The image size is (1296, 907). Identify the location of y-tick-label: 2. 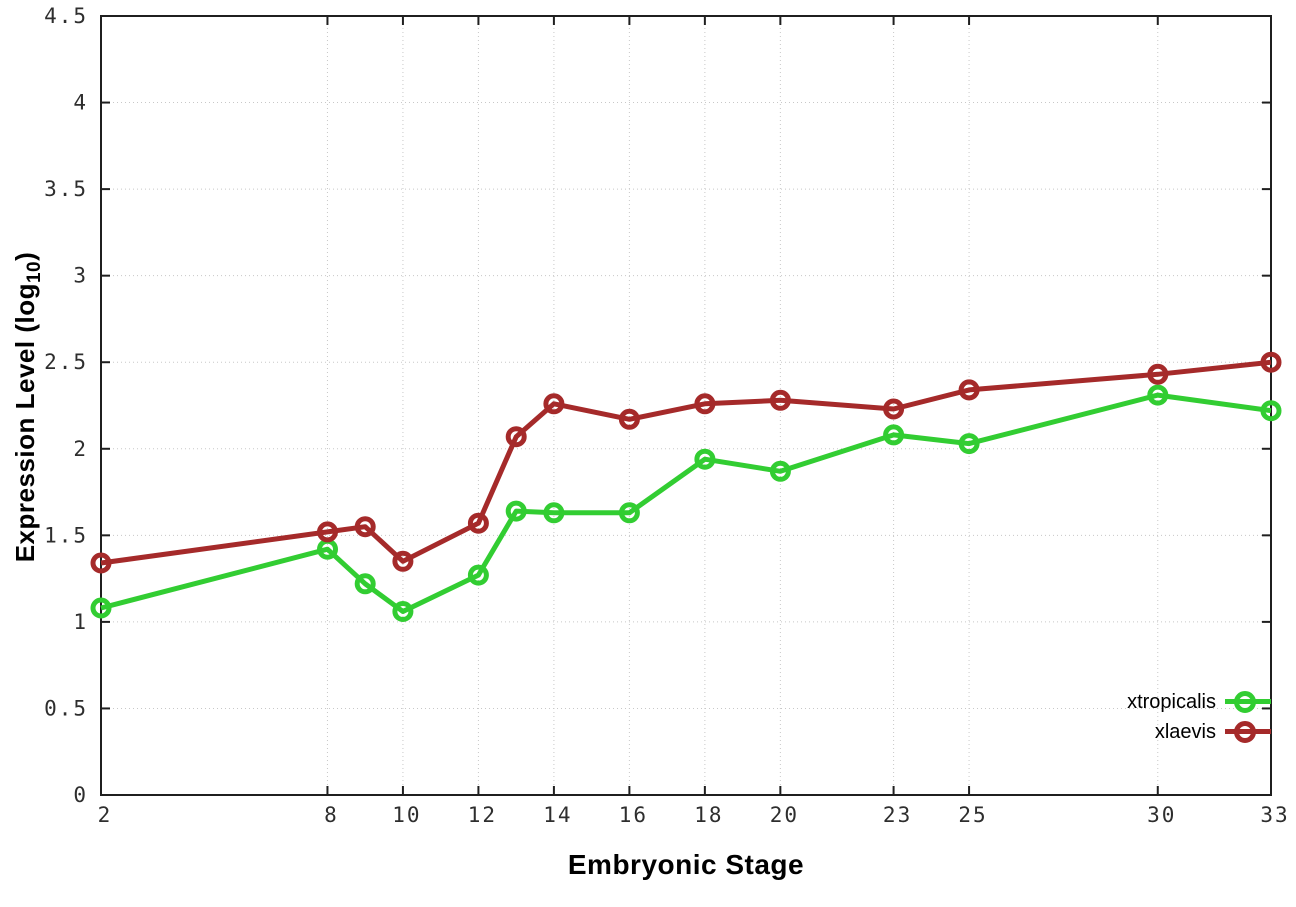
(80, 449).